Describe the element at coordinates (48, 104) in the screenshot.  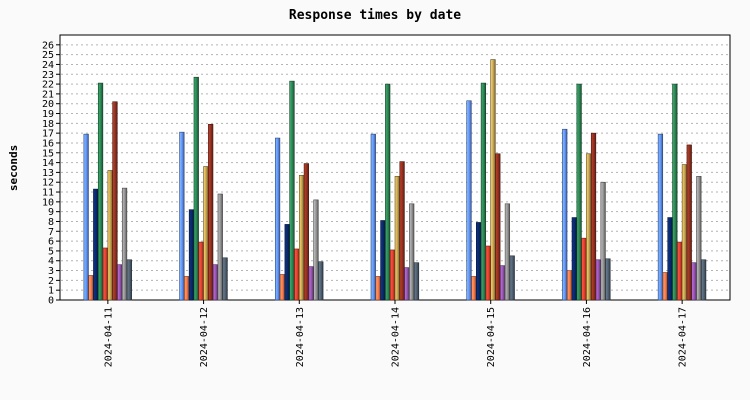
I see `y-tick-label: 20` at that location.